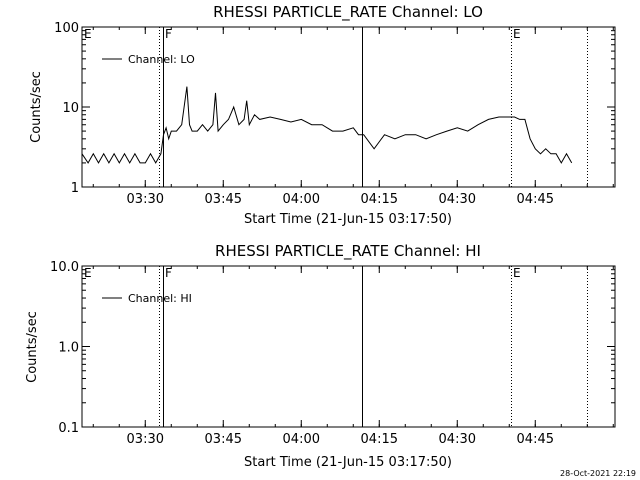 This screenshot has width=640, height=480. I want to click on legend-label: Channel: HI, so click(160, 298).